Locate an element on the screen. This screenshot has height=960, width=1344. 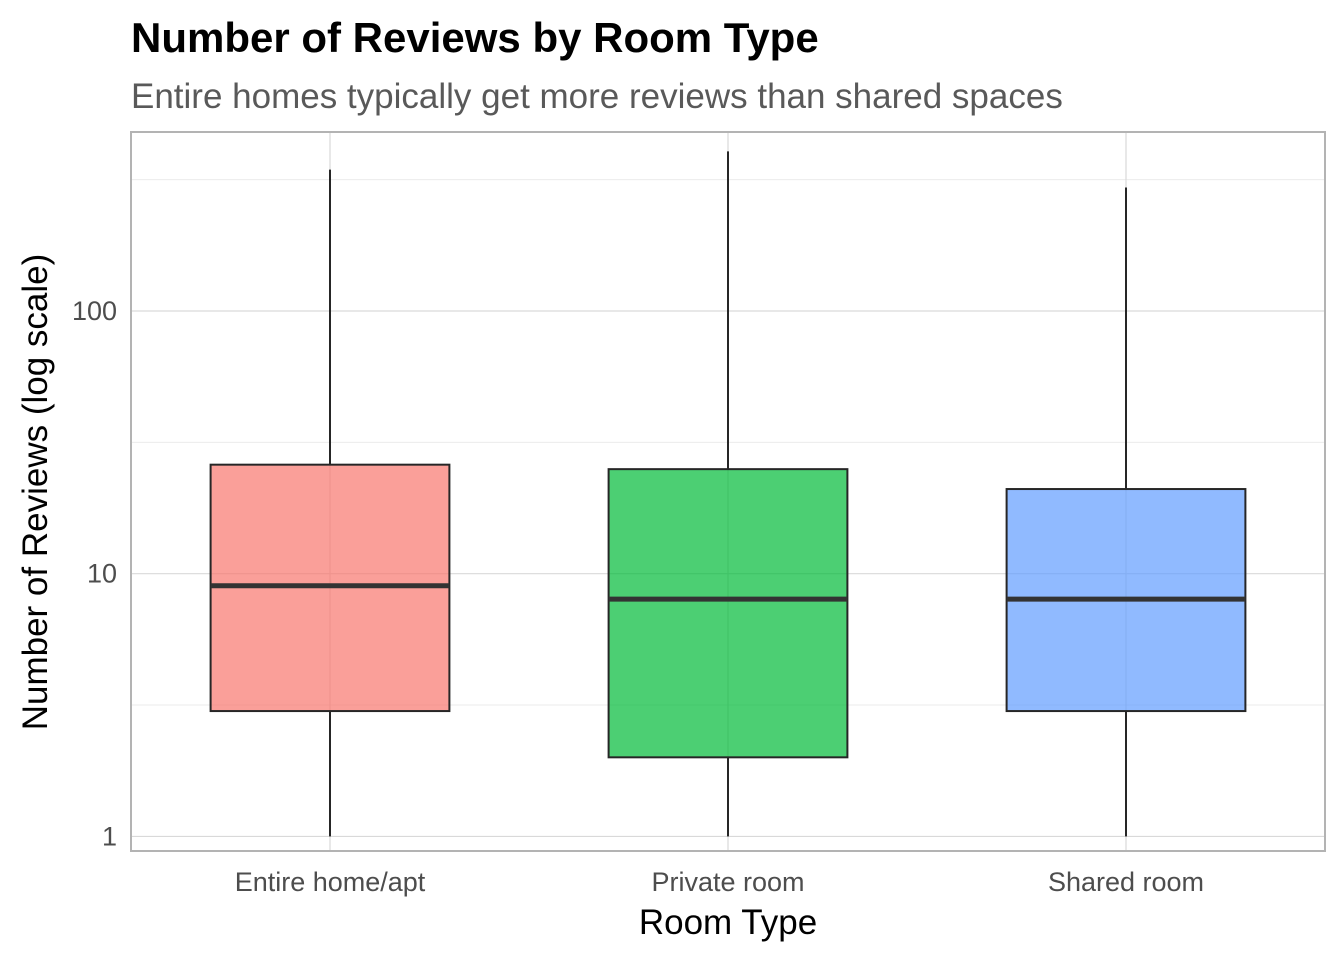
y-axis-ticks: 1 10 100 is located at coordinates (94, 573).